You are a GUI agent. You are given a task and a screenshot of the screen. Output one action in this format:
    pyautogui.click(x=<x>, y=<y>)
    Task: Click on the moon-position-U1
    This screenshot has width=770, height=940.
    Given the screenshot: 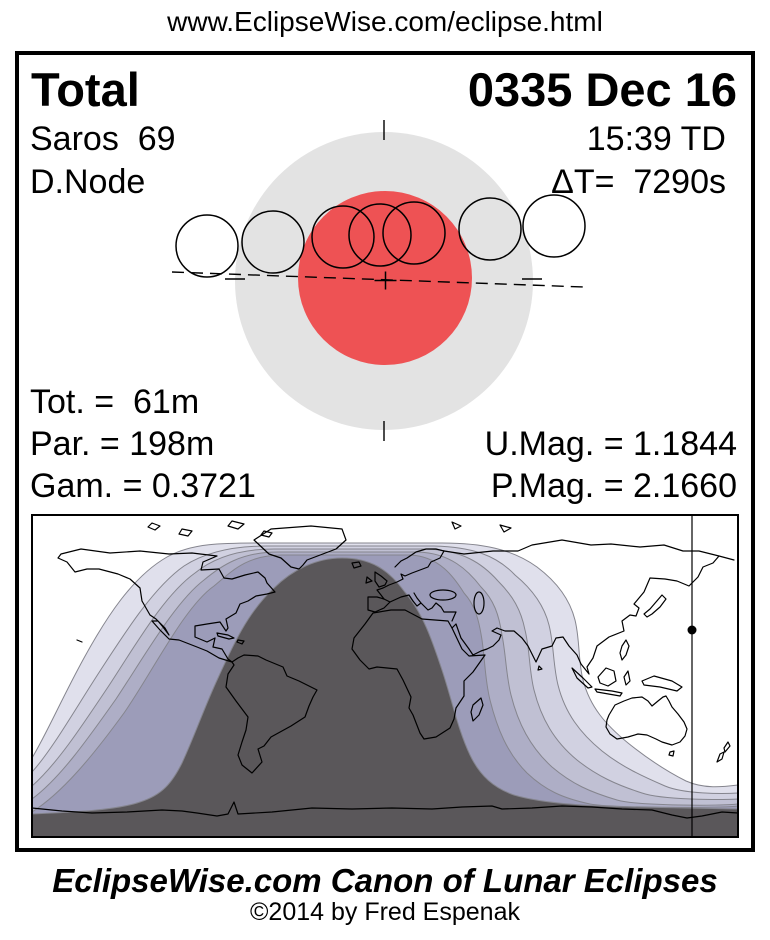 What is the action you would take?
    pyautogui.click(x=273, y=242)
    